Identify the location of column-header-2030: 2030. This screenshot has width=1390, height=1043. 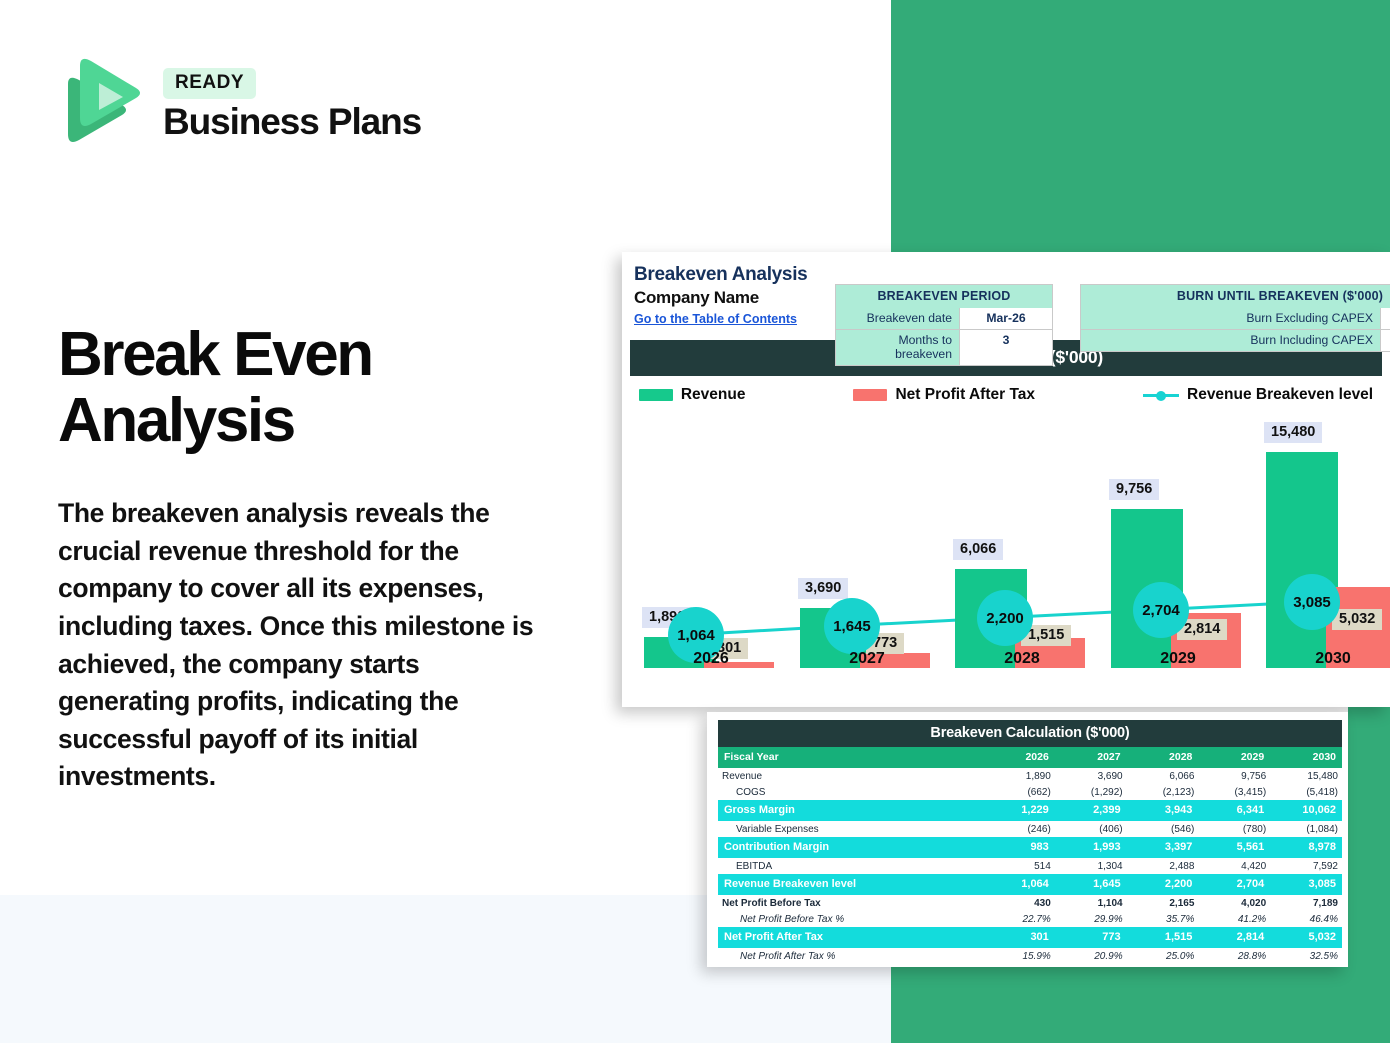
(1306, 757).